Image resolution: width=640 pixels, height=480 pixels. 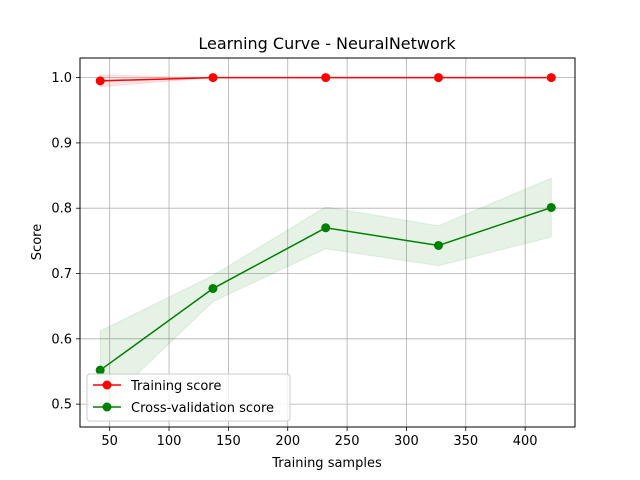 What do you see at coordinates (319, 438) in the screenshot?
I see `x-axis-ticks: 50 100 150 200 250 300 350 400` at bounding box center [319, 438].